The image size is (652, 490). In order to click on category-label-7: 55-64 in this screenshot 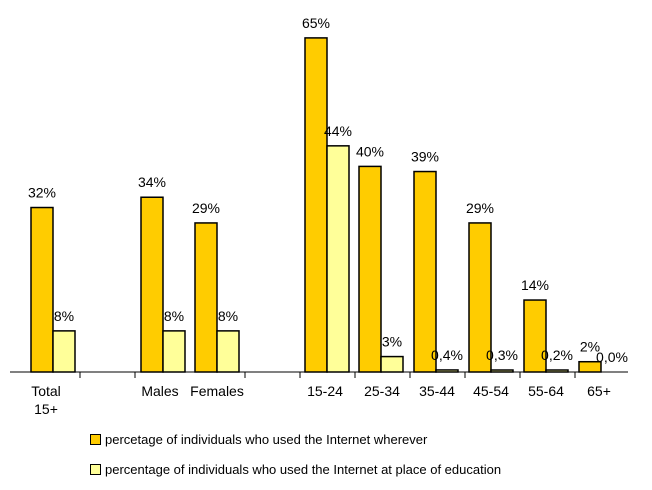, I will do `click(546, 391)`.